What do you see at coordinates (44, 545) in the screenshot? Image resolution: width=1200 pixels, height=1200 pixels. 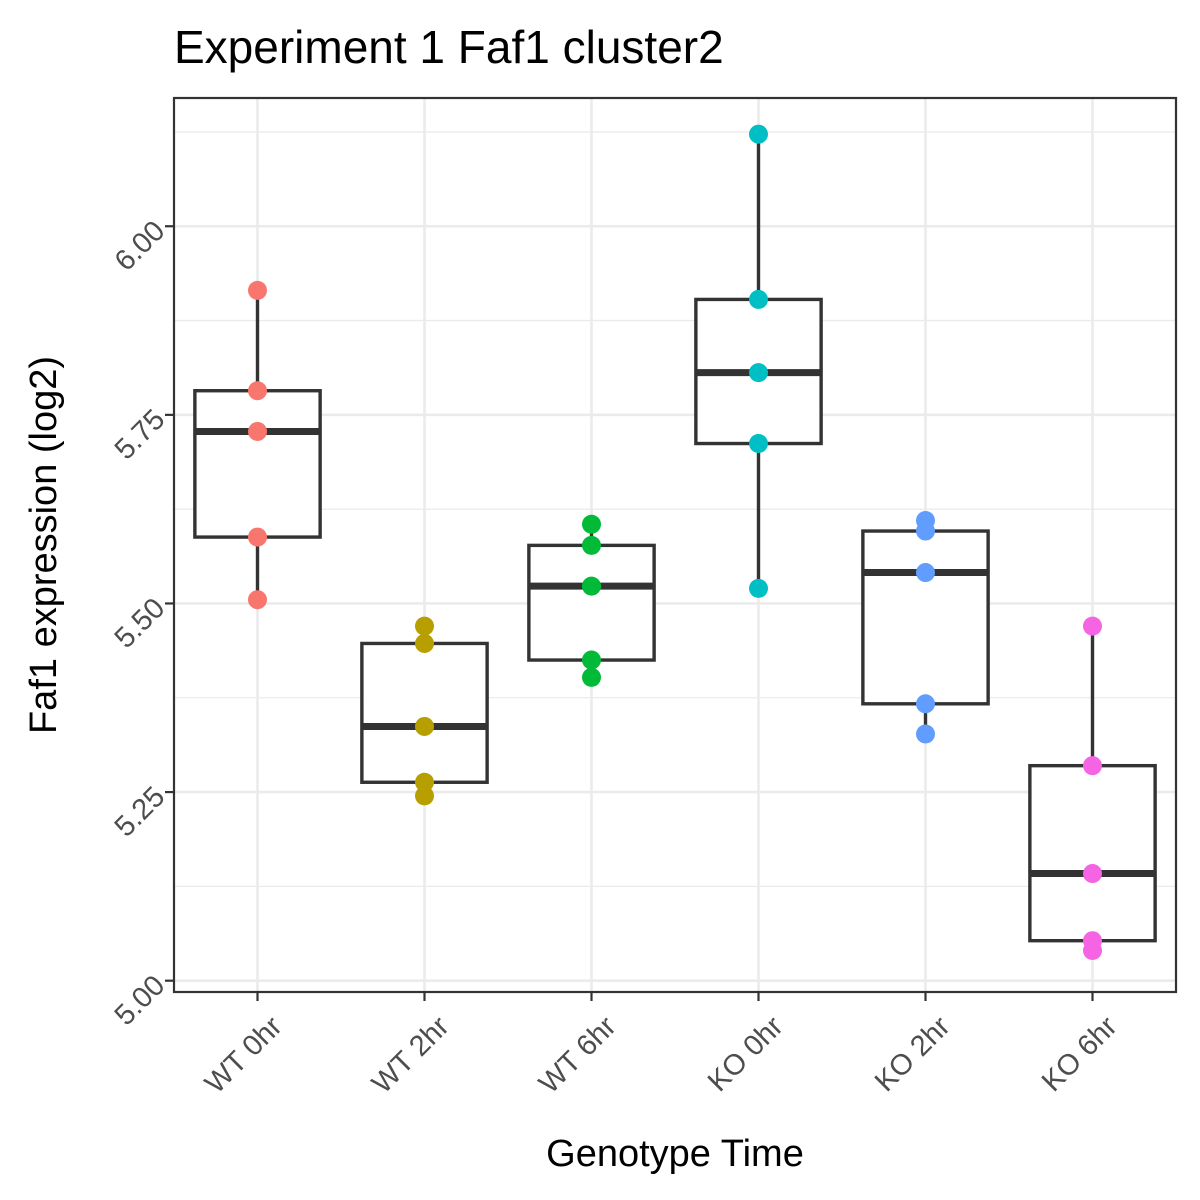 I see `y-axis-title: Faf1 expression (log2)` at bounding box center [44, 545].